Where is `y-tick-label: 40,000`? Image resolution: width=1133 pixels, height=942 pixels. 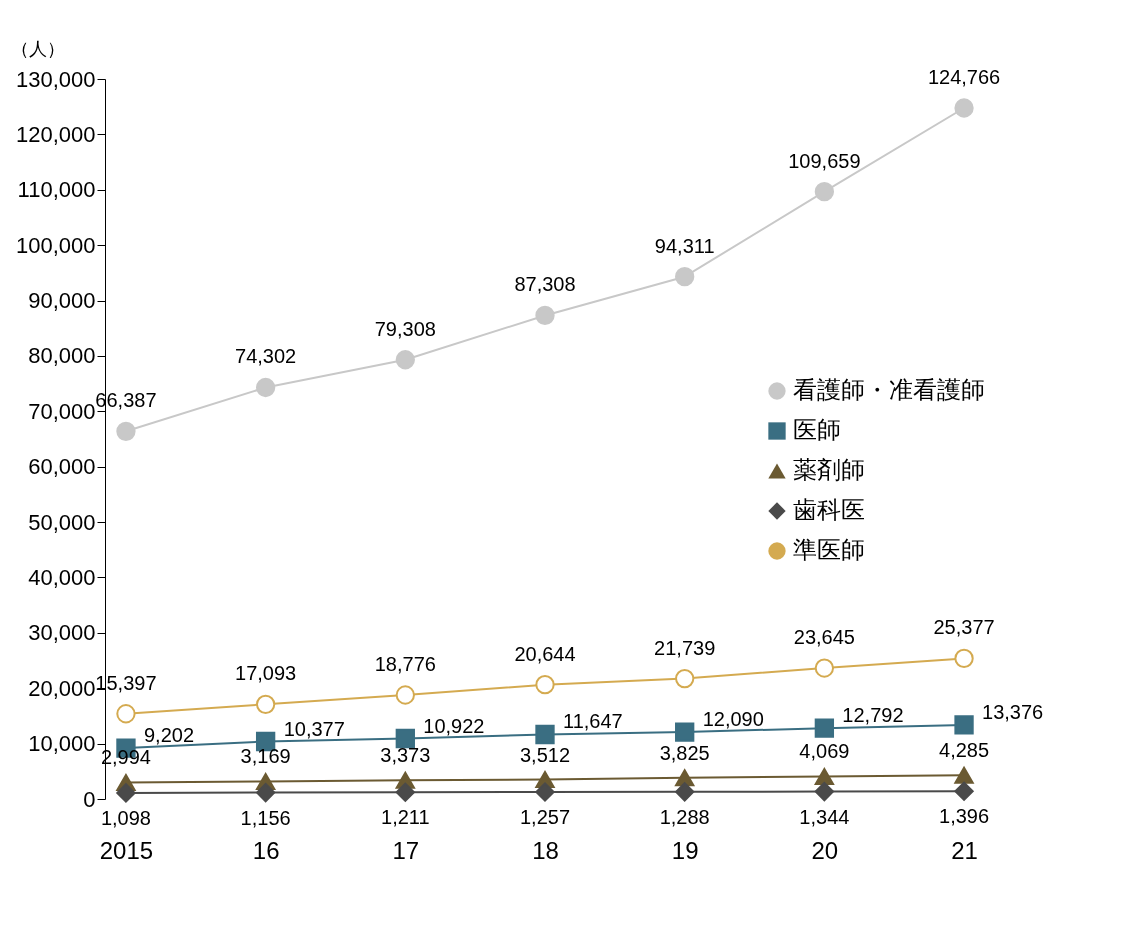 y-tick-label: 40,000 is located at coordinates (62, 577).